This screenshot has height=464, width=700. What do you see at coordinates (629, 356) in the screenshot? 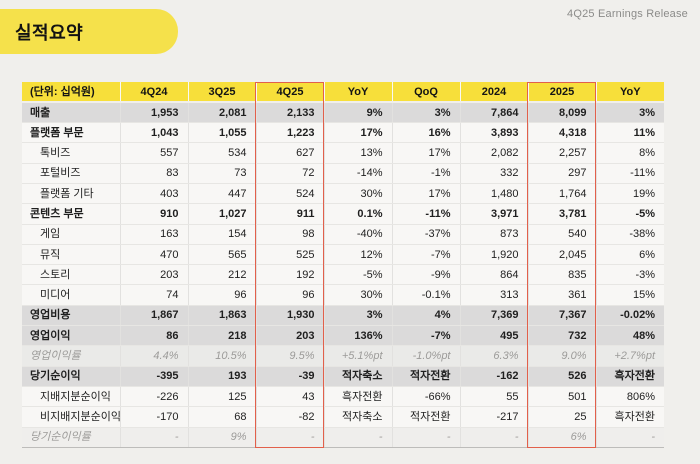
I see `table-cell: +2.7%pt` at bounding box center [629, 356].